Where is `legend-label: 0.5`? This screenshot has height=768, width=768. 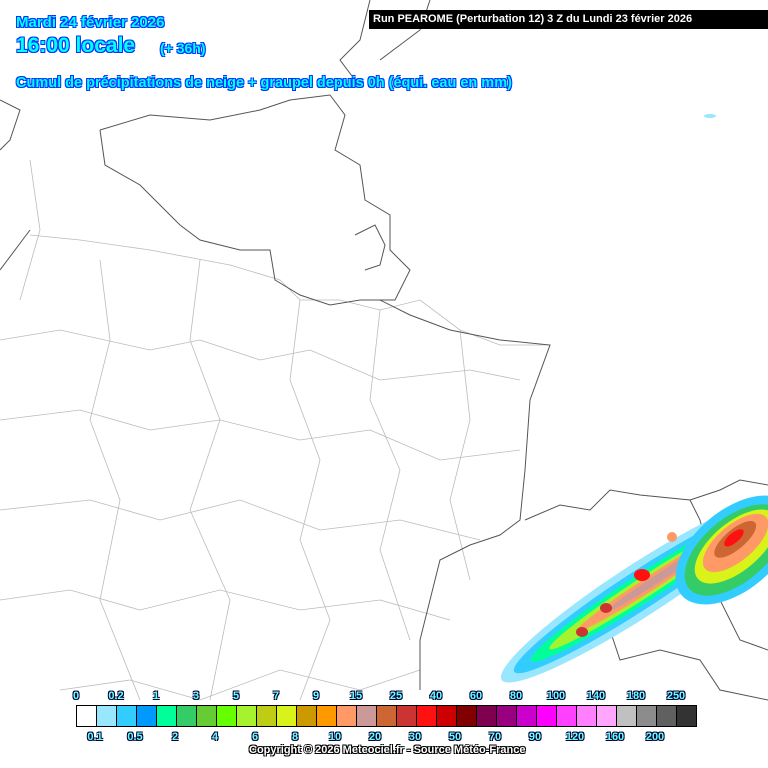 legend-label: 0.5 is located at coordinates (135, 737).